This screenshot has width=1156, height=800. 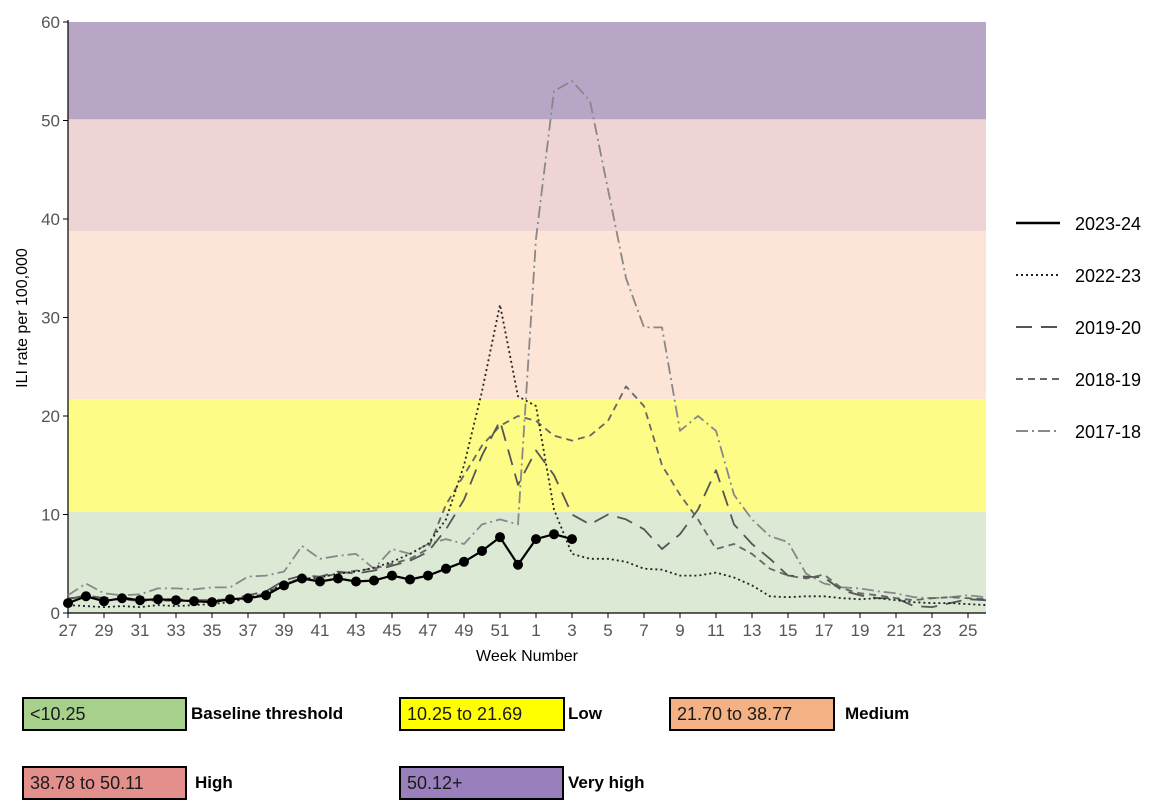 I want to click on x-tick-label: 25, so click(x=968, y=630).